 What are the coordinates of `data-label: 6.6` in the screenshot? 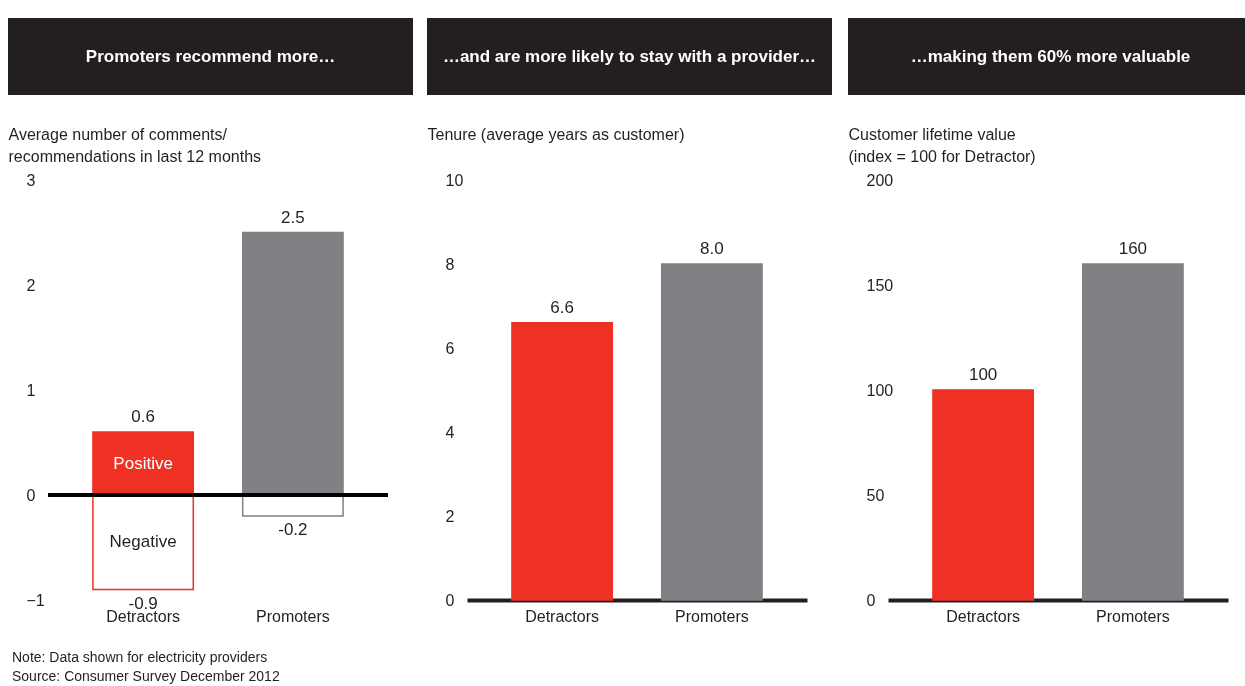 It's located at (562, 307).